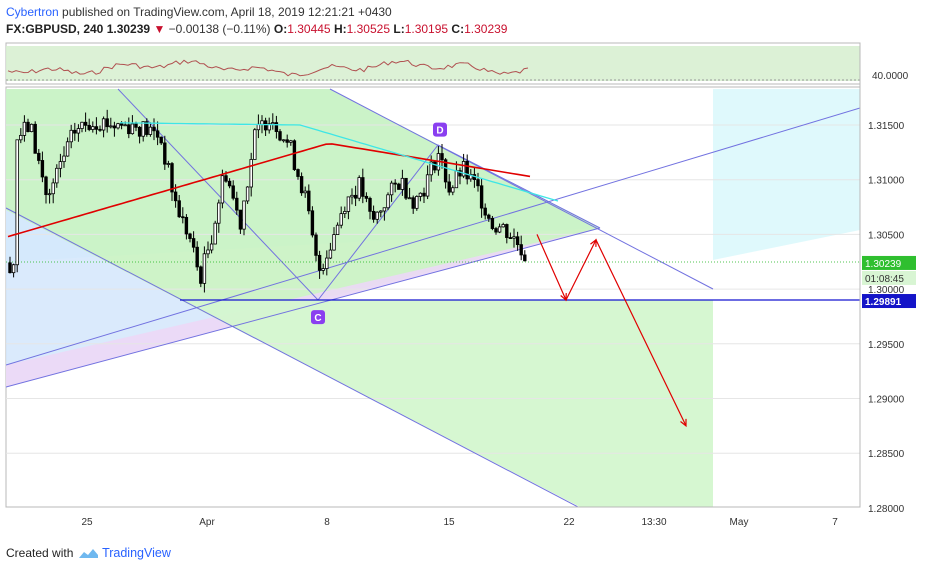 This screenshot has width=925, height=571. What do you see at coordinates (886, 400) in the screenshot?
I see `y-tick-label: 1.29000` at bounding box center [886, 400].